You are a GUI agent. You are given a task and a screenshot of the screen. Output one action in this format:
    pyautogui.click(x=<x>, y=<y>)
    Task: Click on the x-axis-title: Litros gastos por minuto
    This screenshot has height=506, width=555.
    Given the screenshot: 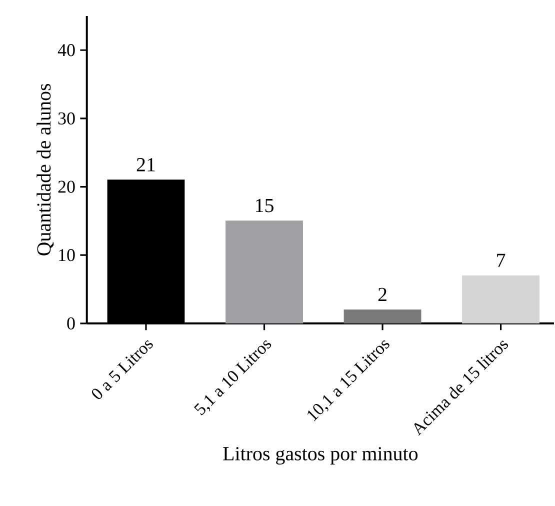 What is the action you would take?
    pyautogui.click(x=320, y=455)
    